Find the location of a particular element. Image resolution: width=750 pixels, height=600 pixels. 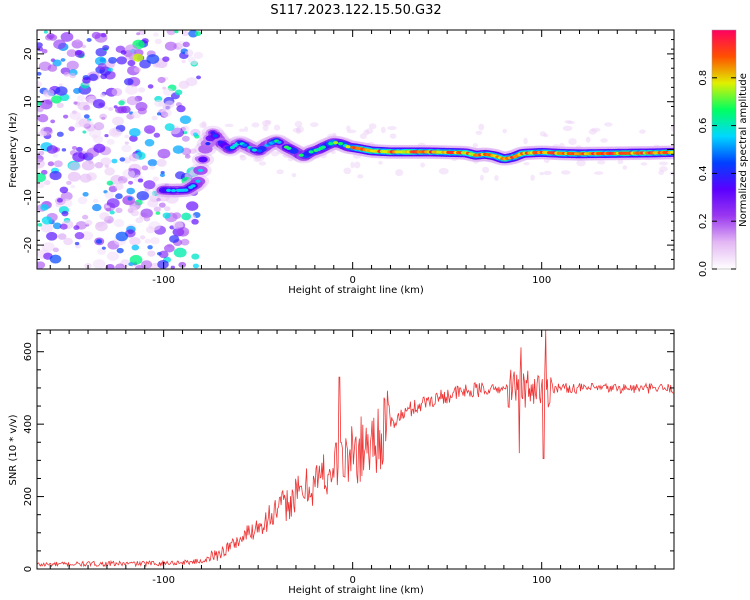

y-tick-label: 400 is located at coordinates (28, 424).